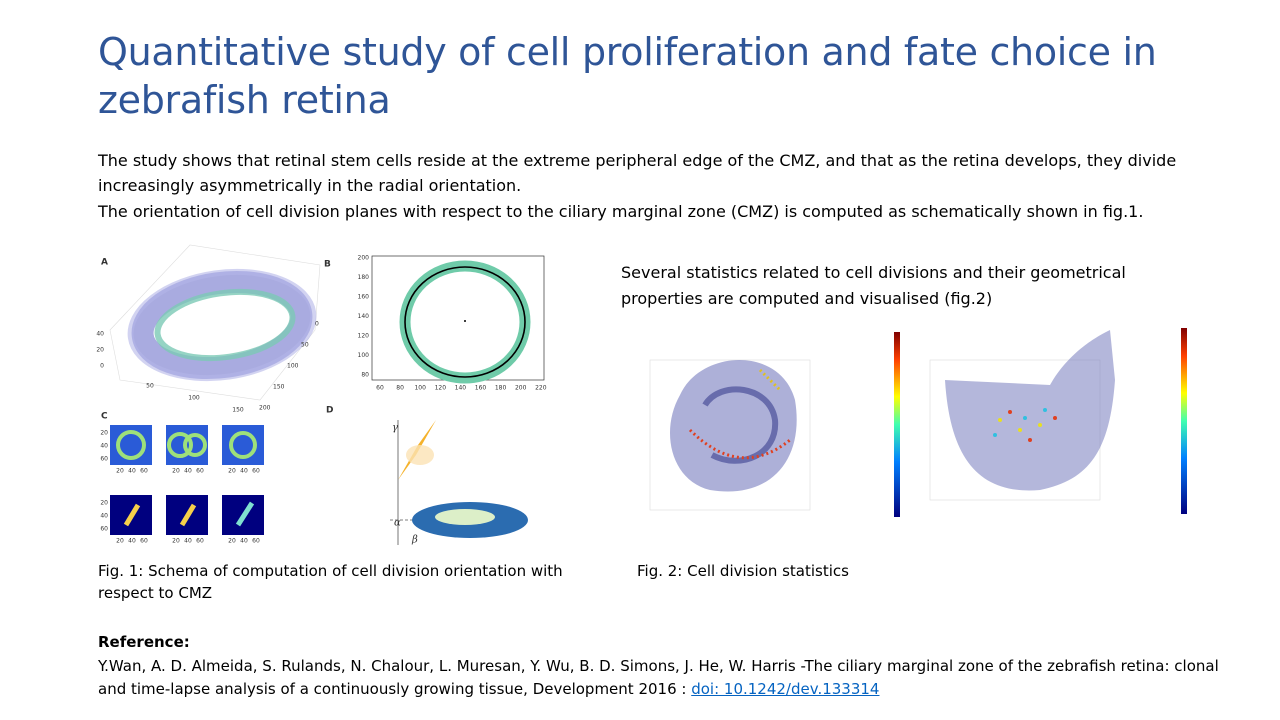 Image resolution: width=1280 pixels, height=720 pixels. I want to click on fig2-right-image, so click(1022, 415).